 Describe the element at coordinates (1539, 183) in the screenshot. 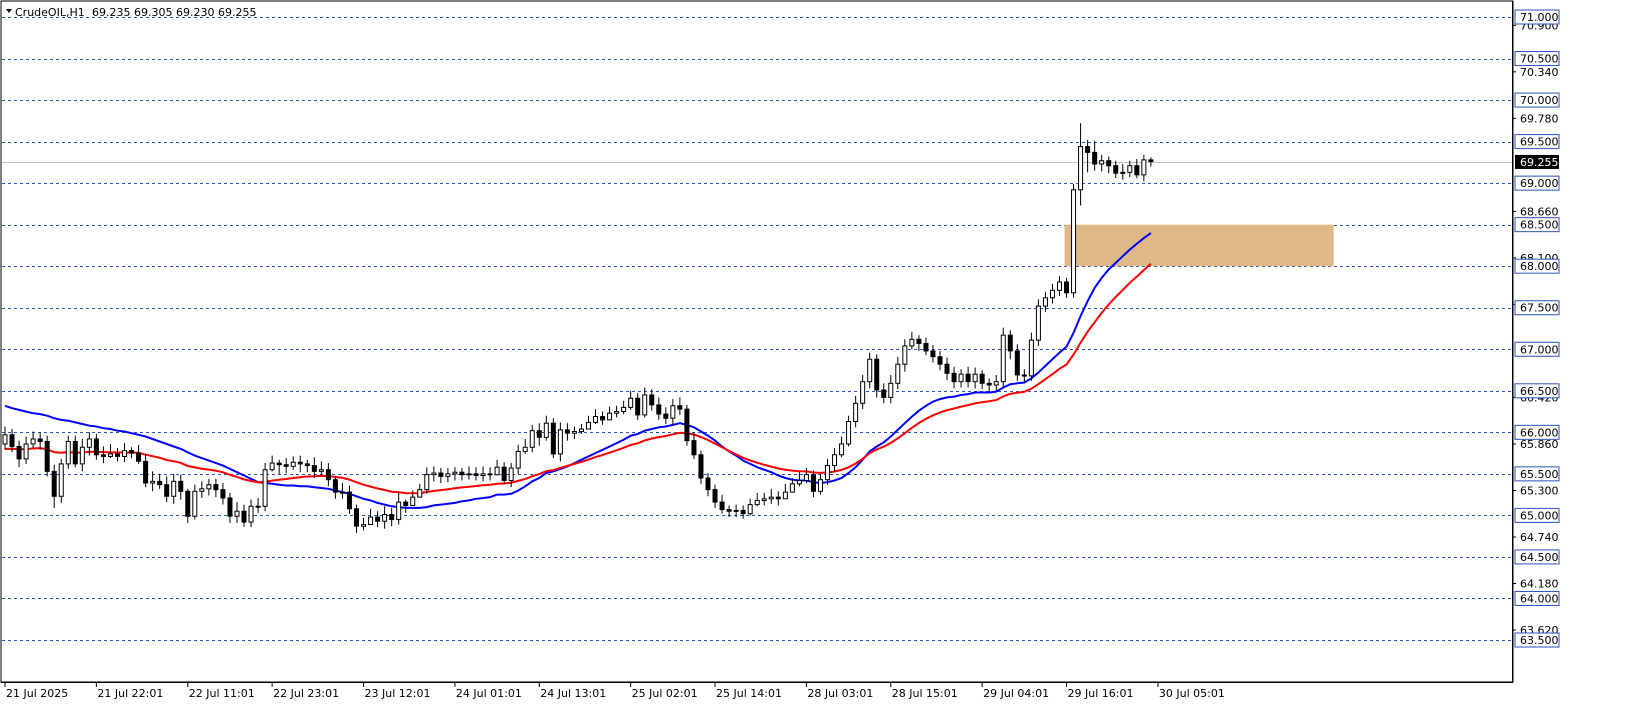

I see `level-label-text: 69.000` at that location.